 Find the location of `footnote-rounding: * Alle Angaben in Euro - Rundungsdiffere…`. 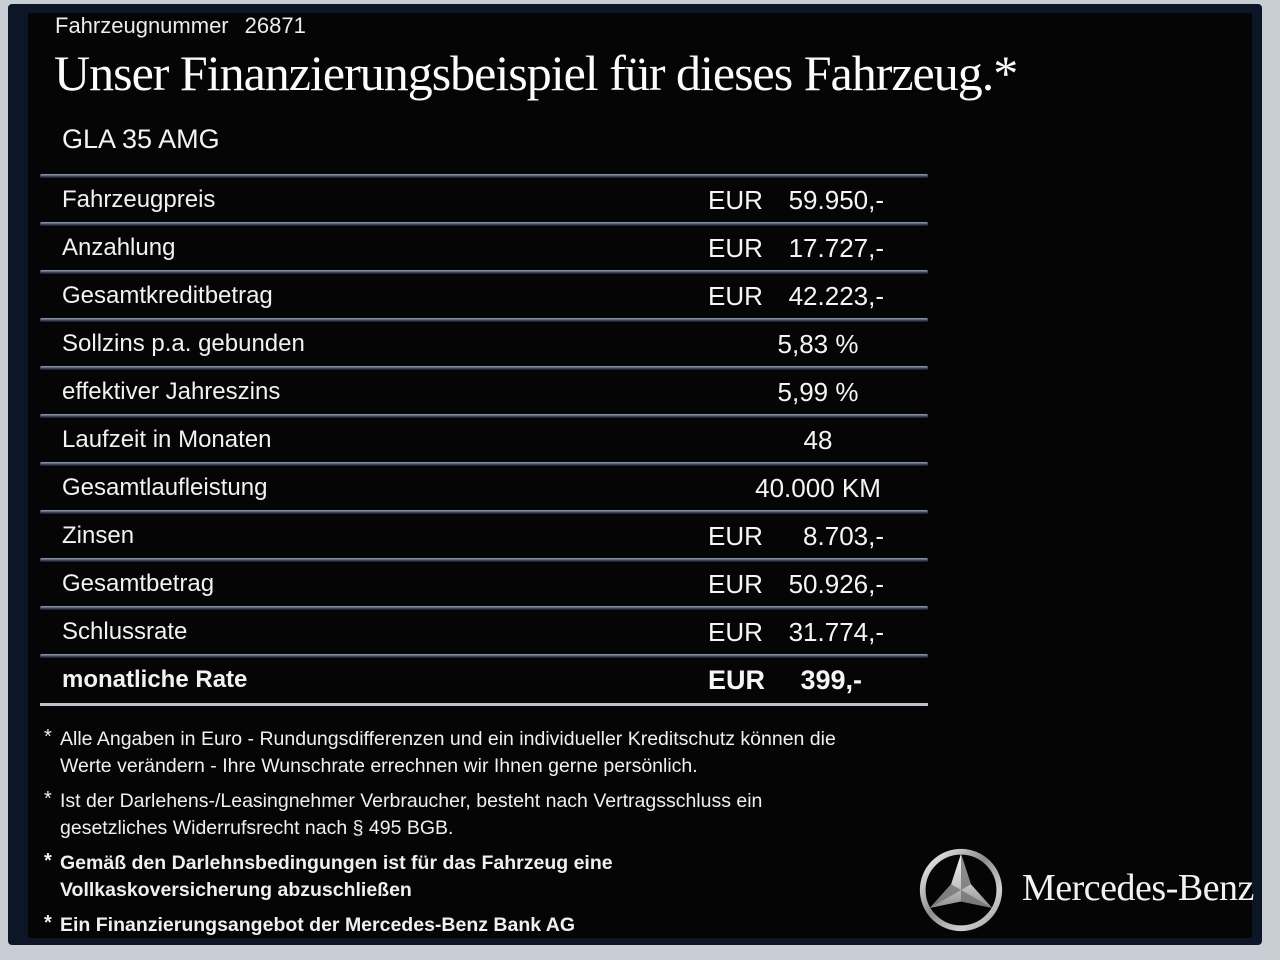

footnote-rounding: * Alle Angaben in Euro - Rundungsdiffere… is located at coordinates (494, 753).